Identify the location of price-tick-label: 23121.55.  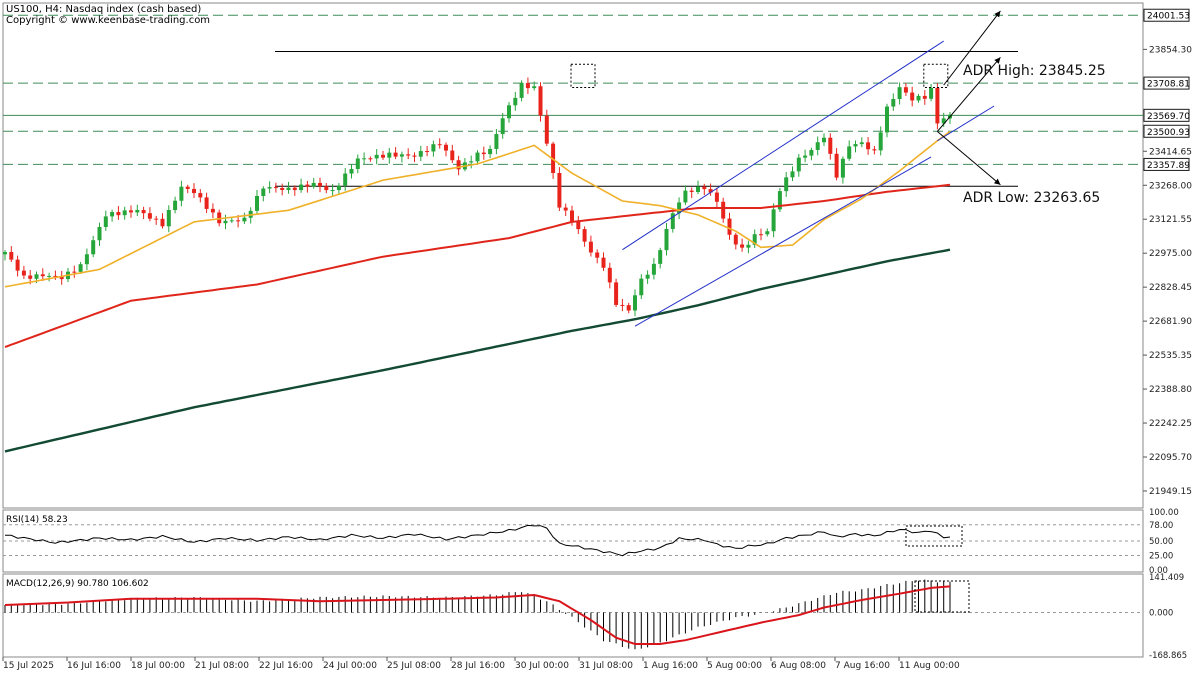
(1170, 220).